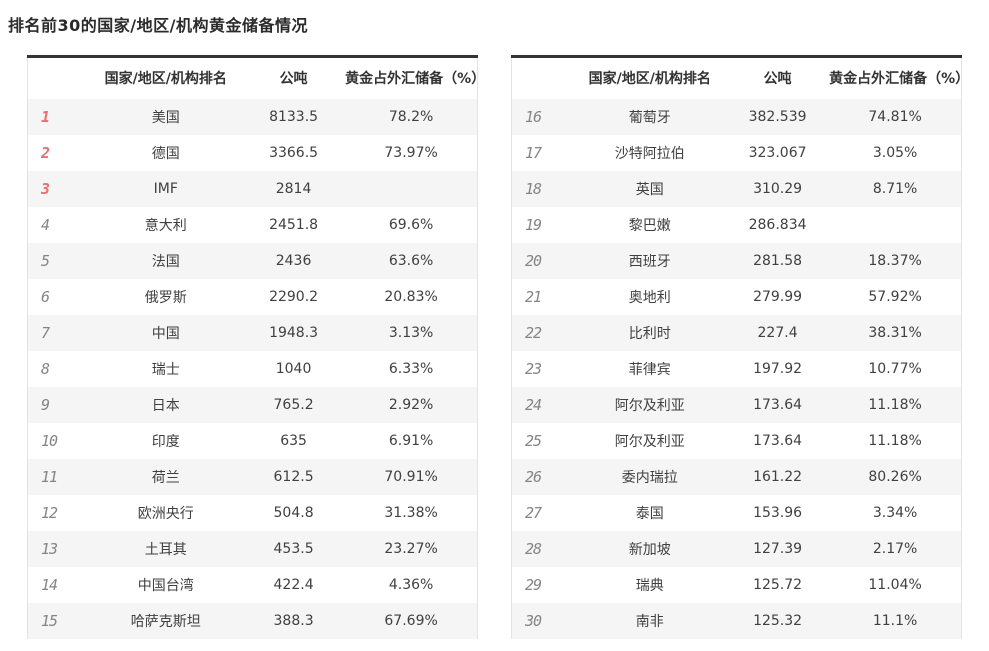 The image size is (989, 651). What do you see at coordinates (736, 548) in the screenshot?
I see `table-row: 28 新加坡 127.39 2.17%` at bounding box center [736, 548].